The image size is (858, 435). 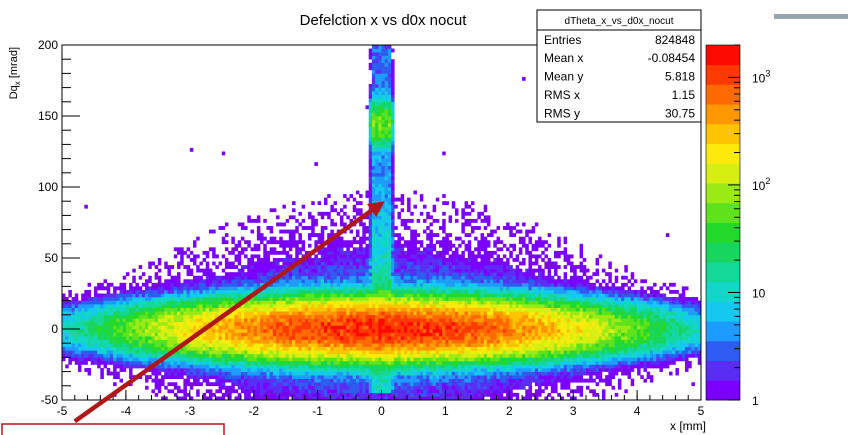 I want to click on y-tick-label: 100, so click(x=48, y=187).